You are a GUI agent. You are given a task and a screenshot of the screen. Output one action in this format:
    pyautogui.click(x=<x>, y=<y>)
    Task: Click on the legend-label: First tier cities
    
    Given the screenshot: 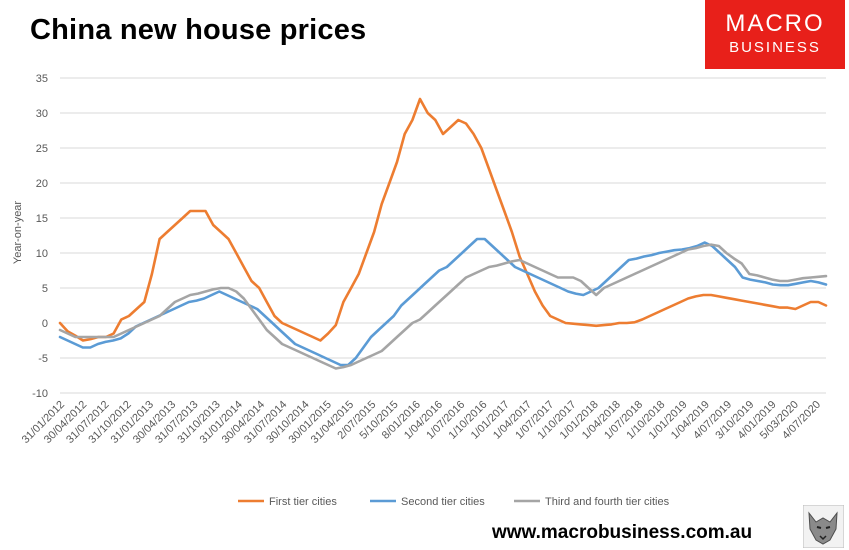 What is the action you would take?
    pyautogui.click(x=303, y=502)
    